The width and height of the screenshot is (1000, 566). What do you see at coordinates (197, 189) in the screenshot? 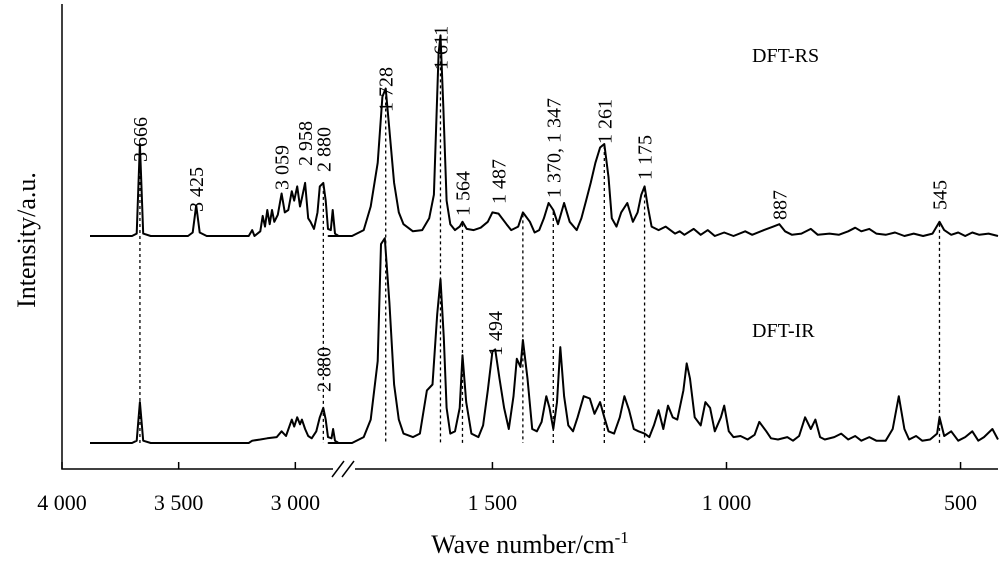
I see `peak-label: 3 425` at bounding box center [197, 189].